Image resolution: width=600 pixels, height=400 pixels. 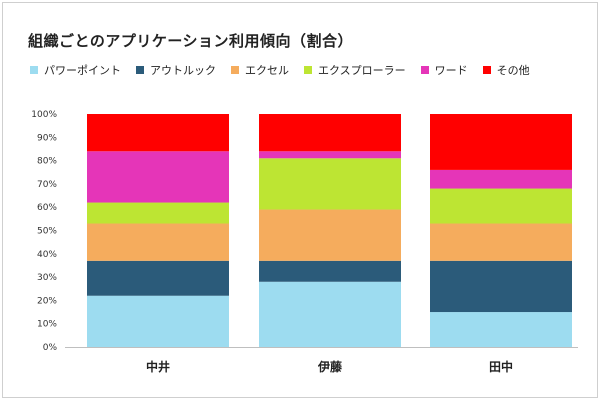 I want to click on y-tick-label: 30%, so click(x=47, y=278).